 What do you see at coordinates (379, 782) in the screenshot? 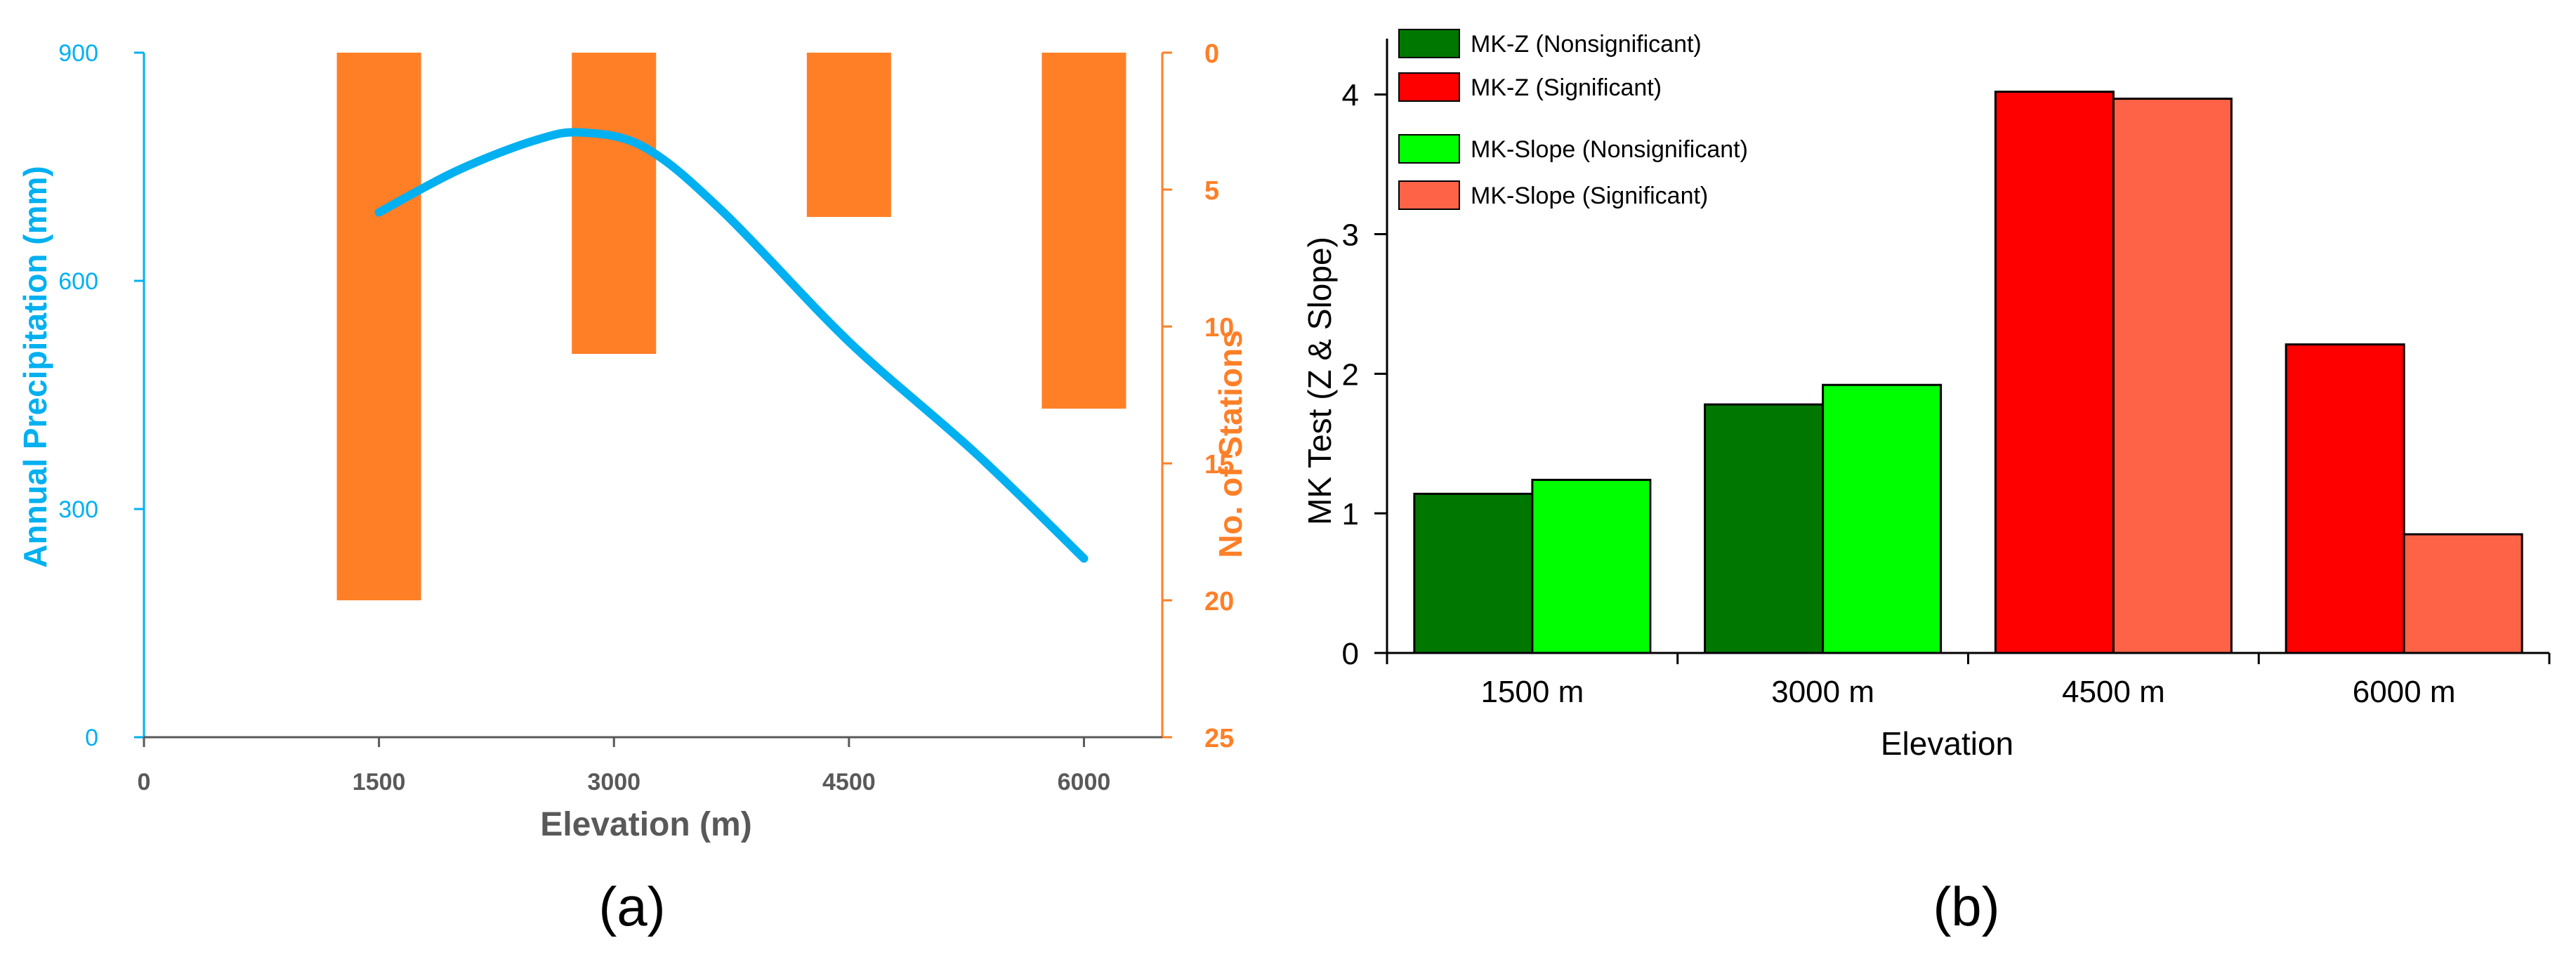
I see `x-tick-label: 1500` at bounding box center [379, 782].